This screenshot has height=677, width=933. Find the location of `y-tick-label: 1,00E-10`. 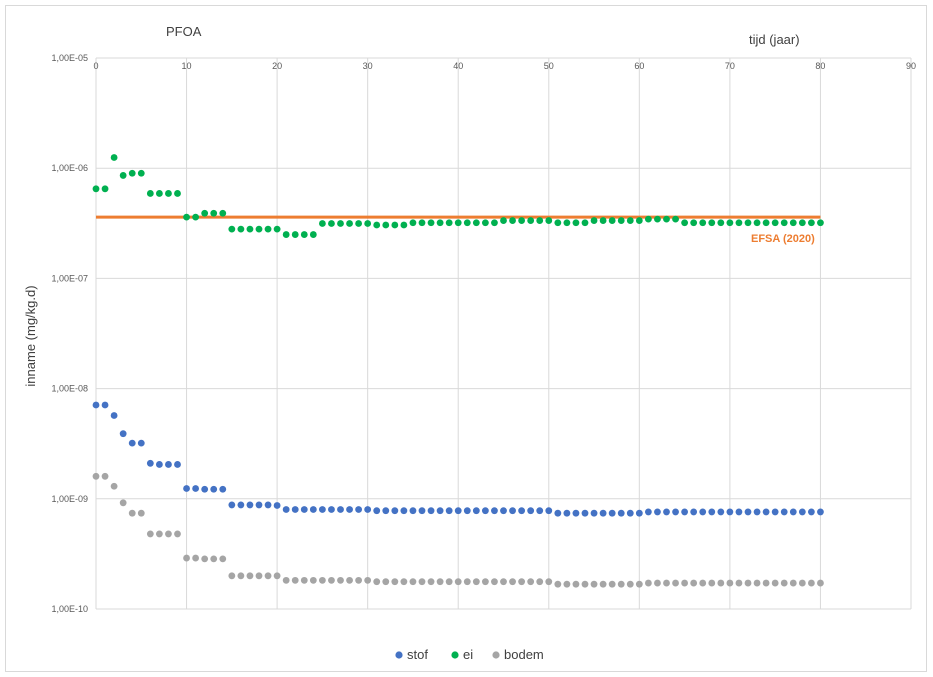

y-tick-label: 1,00E-10 is located at coordinates (69, 609).